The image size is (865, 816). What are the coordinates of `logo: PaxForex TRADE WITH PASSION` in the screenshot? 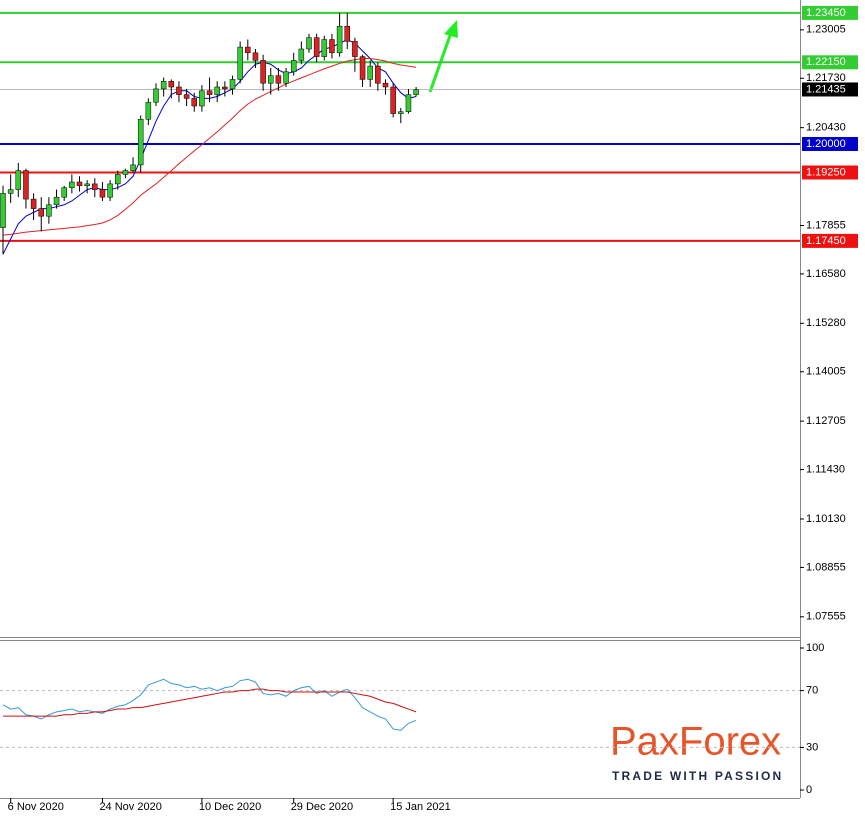 It's located at (696, 752).